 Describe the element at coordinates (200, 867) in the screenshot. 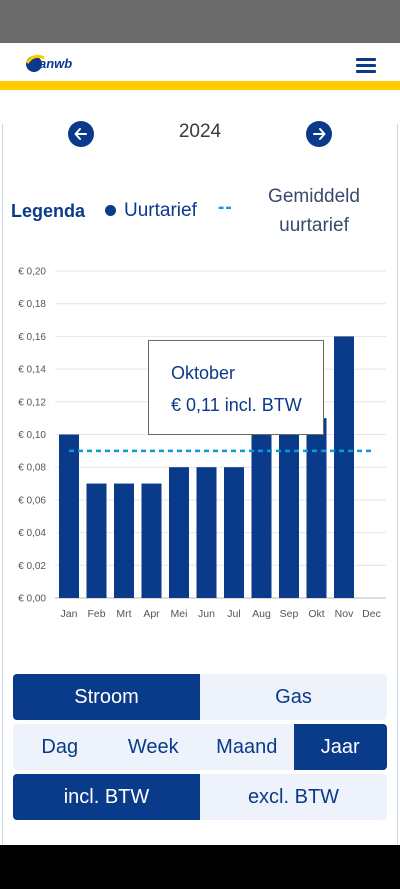

I see `system-nav-bar` at that location.